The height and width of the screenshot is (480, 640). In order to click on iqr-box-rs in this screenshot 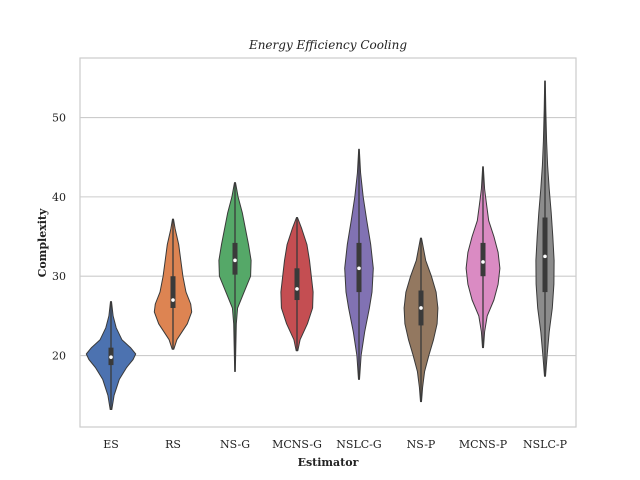, I will do `click(173, 292)`.